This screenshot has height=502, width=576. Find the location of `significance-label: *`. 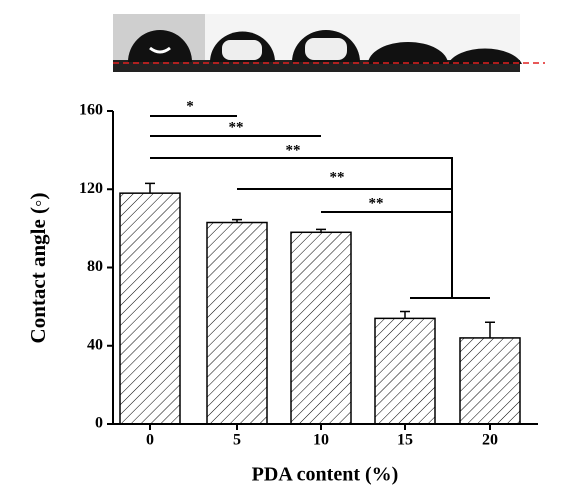

significance-label: * is located at coordinates (190, 106).